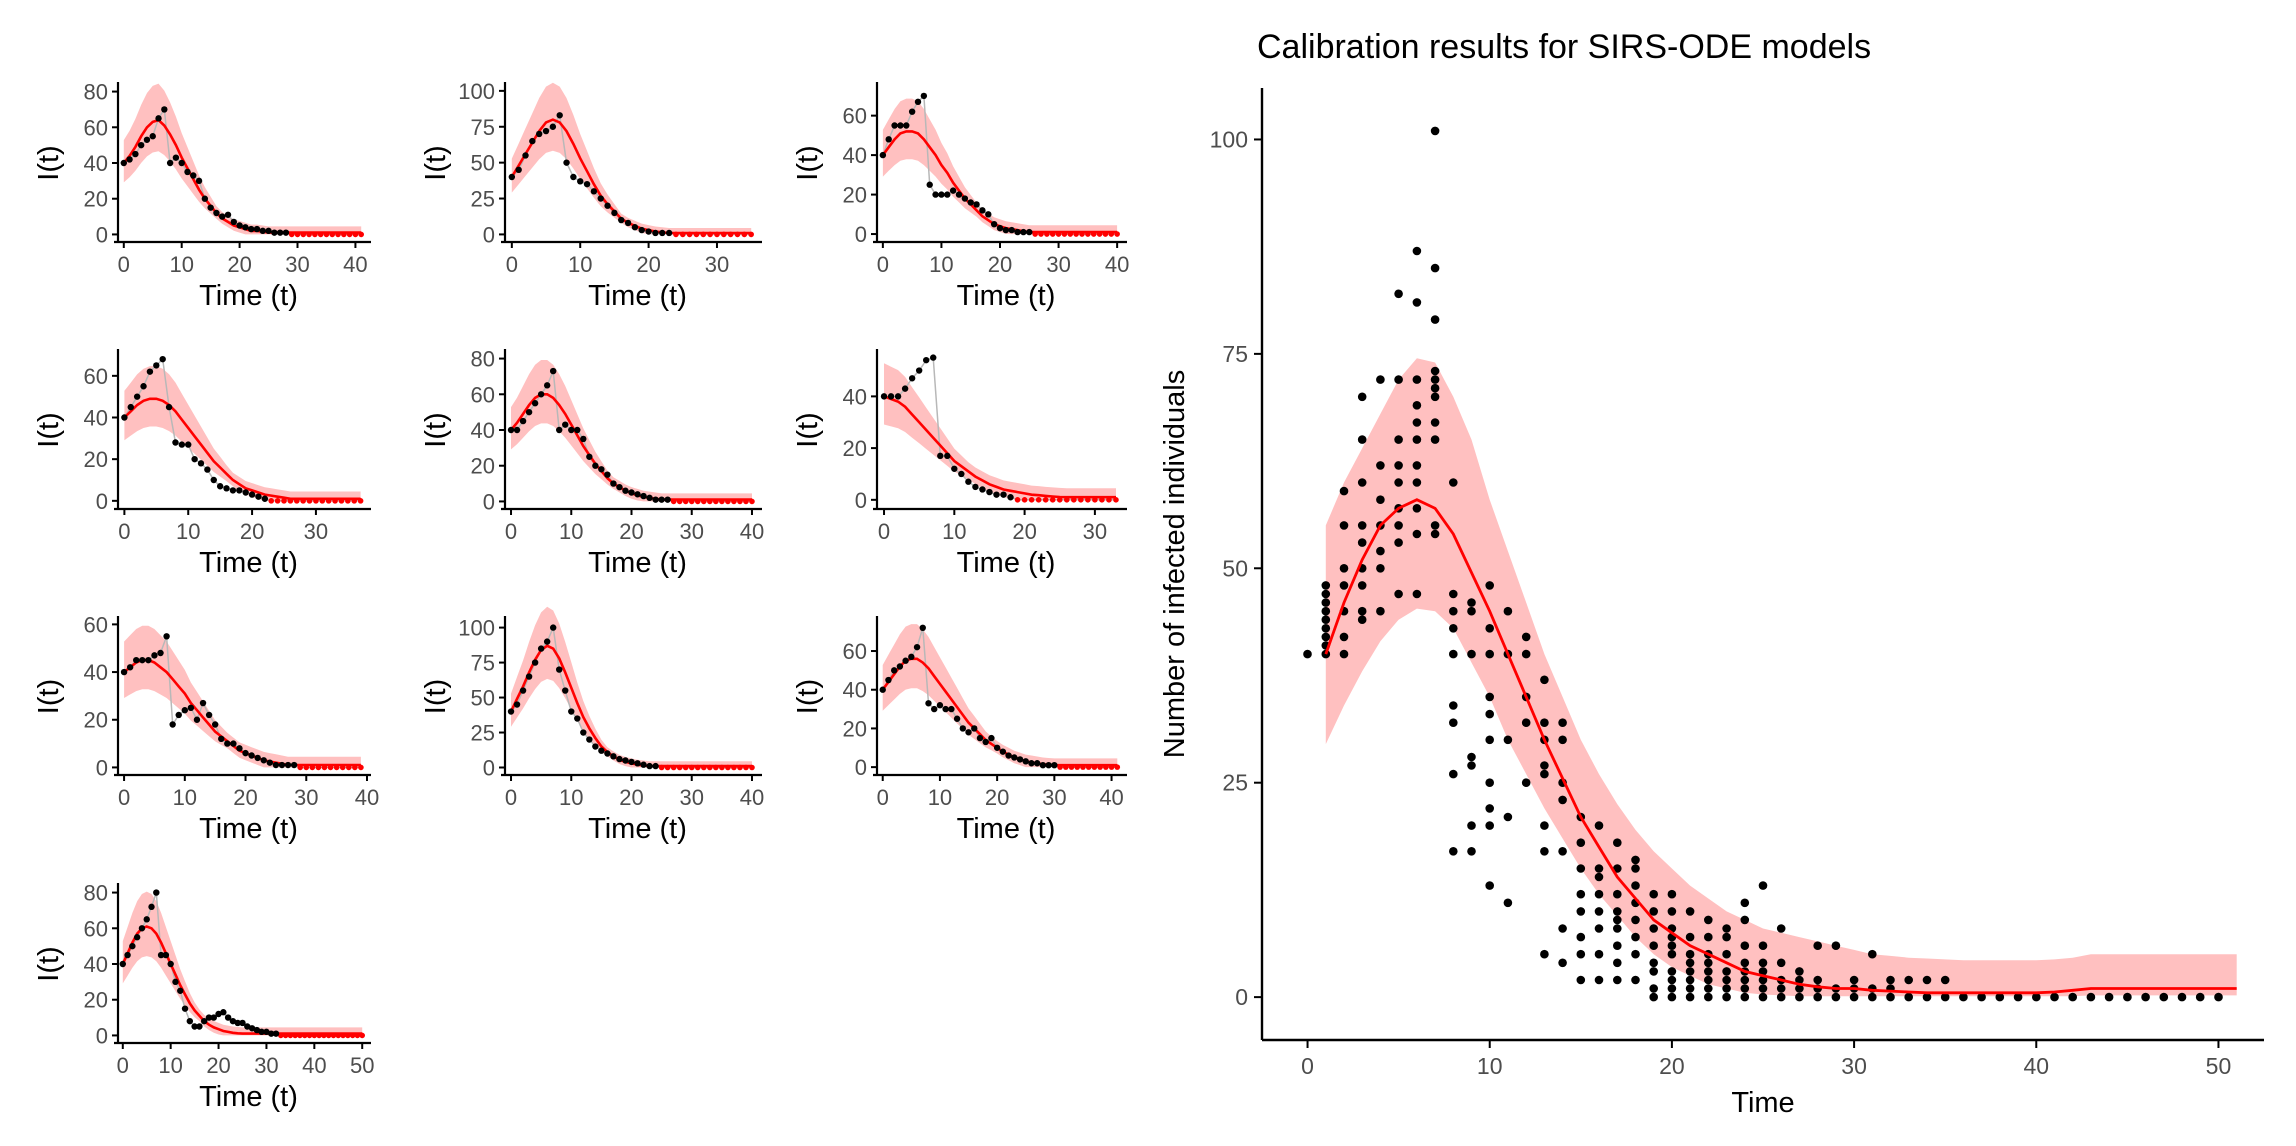 The image size is (2296, 1146). Describe the element at coordinates (1235, 783) in the screenshot. I see `y-tick-label: 25` at that location.